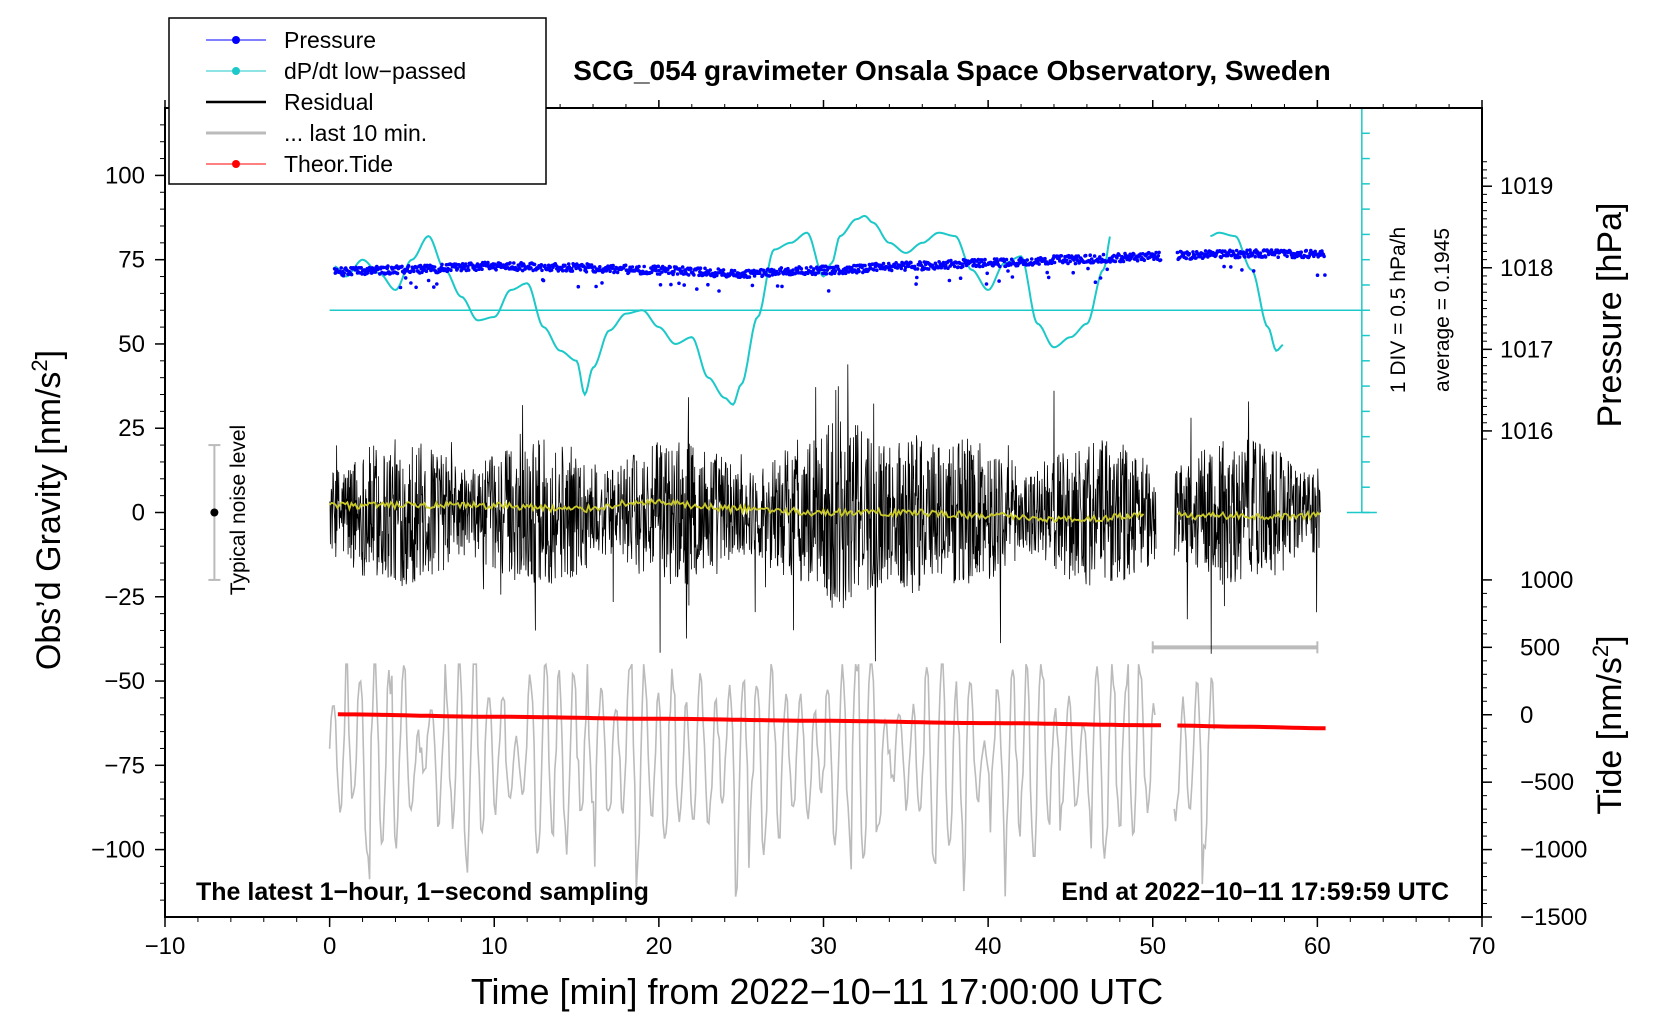 The width and height of the screenshot is (1660, 1020). I want to click on pressure-tick-label: 1019, so click(1526, 186).